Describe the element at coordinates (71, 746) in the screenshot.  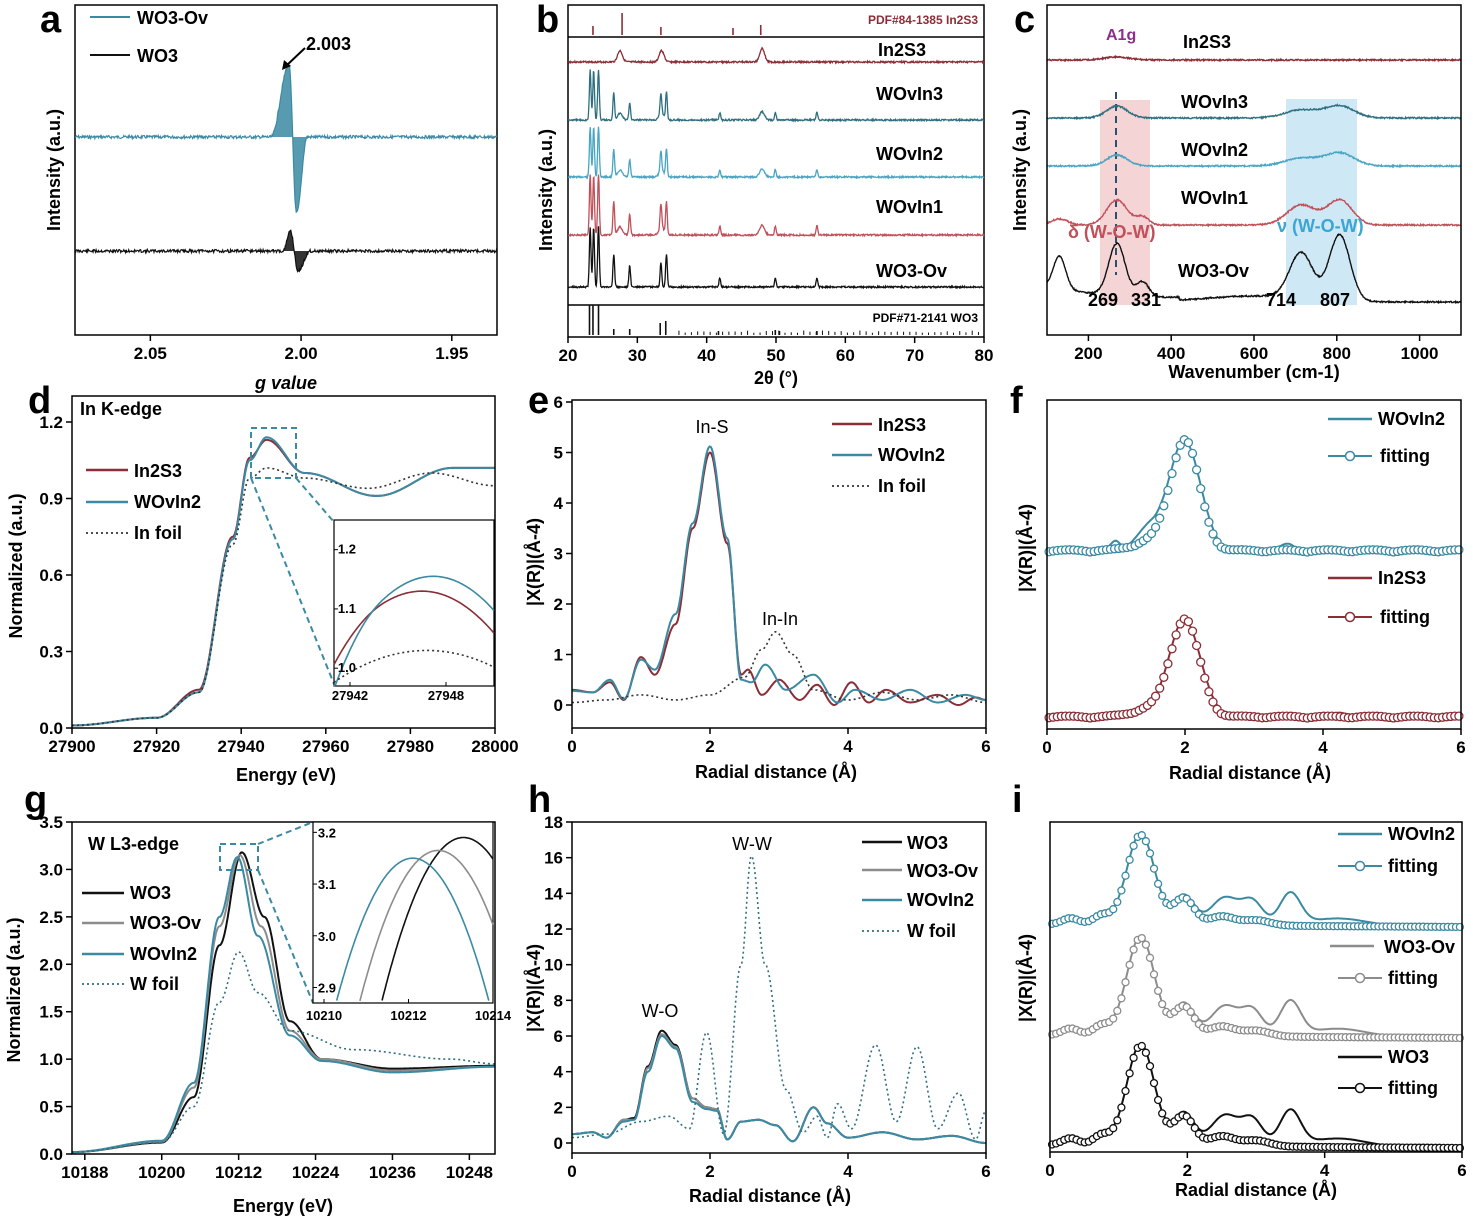
I see `x-tick-label: 27900` at that location.